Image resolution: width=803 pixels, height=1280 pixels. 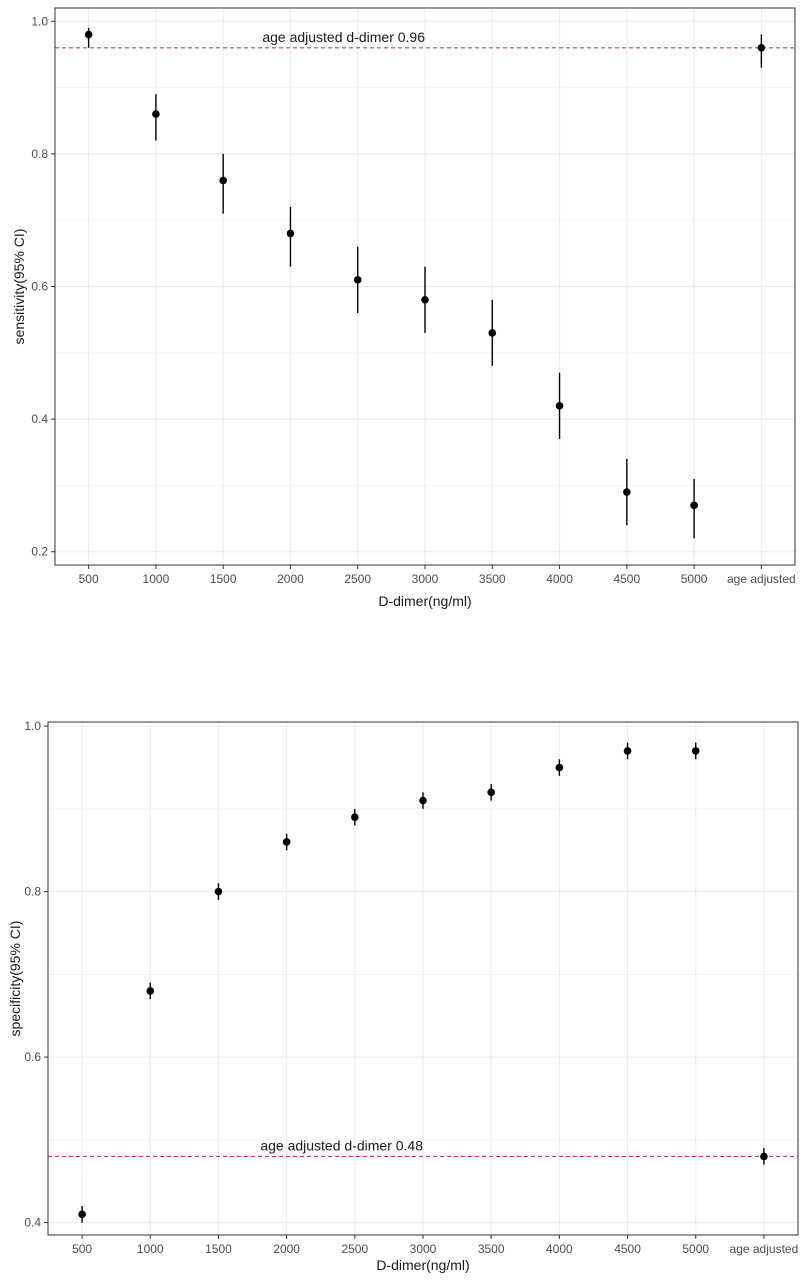 What do you see at coordinates (627, 1249) in the screenshot?
I see `chart-2-x-tick-label: 4500` at bounding box center [627, 1249].